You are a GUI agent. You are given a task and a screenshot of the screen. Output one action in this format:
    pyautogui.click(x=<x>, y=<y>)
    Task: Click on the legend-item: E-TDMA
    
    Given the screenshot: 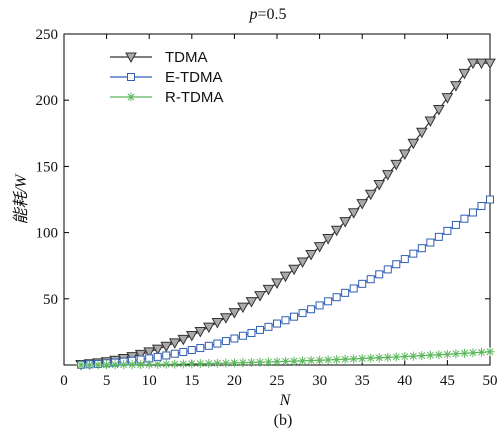 What is the action you would take?
    pyautogui.click(x=166, y=77)
    